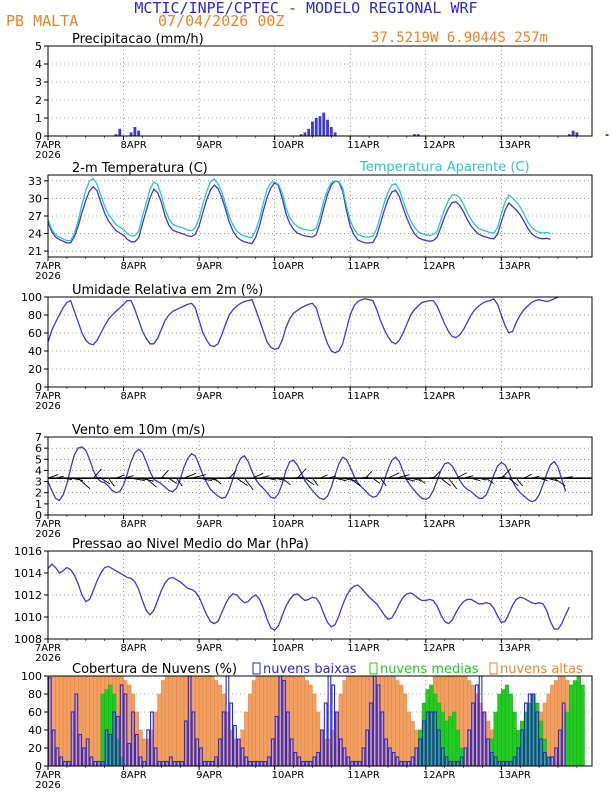  What do you see at coordinates (28, 617) in the screenshot?
I see `y-tick-label: 1010` at bounding box center [28, 617].